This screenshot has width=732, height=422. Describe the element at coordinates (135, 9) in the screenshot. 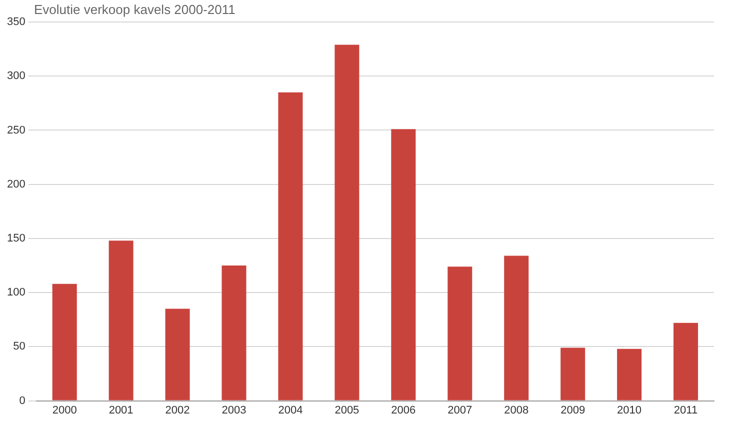

I see `chart-title: Evolutie verkoop kavels 2000-2011` at that location.